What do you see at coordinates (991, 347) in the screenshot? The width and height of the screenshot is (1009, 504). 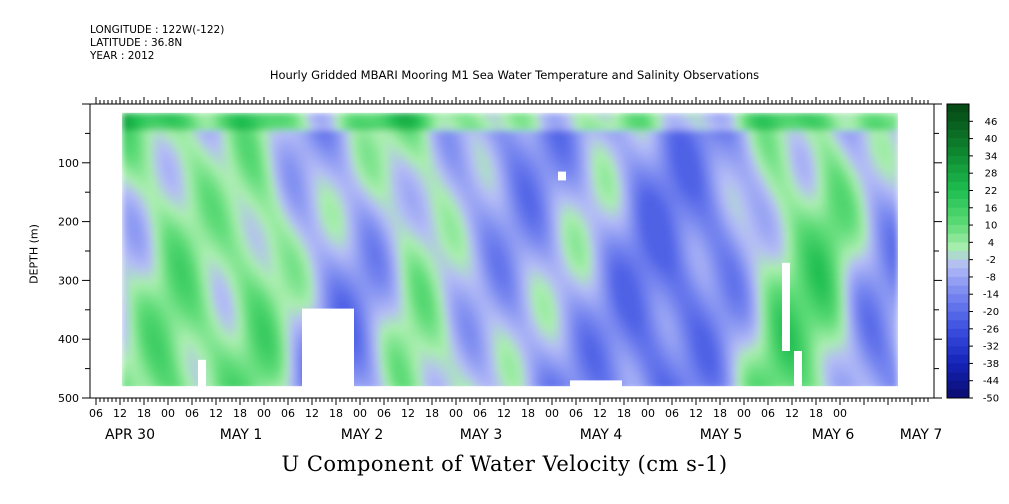 I see `colorbar-label: -32` at bounding box center [991, 347].